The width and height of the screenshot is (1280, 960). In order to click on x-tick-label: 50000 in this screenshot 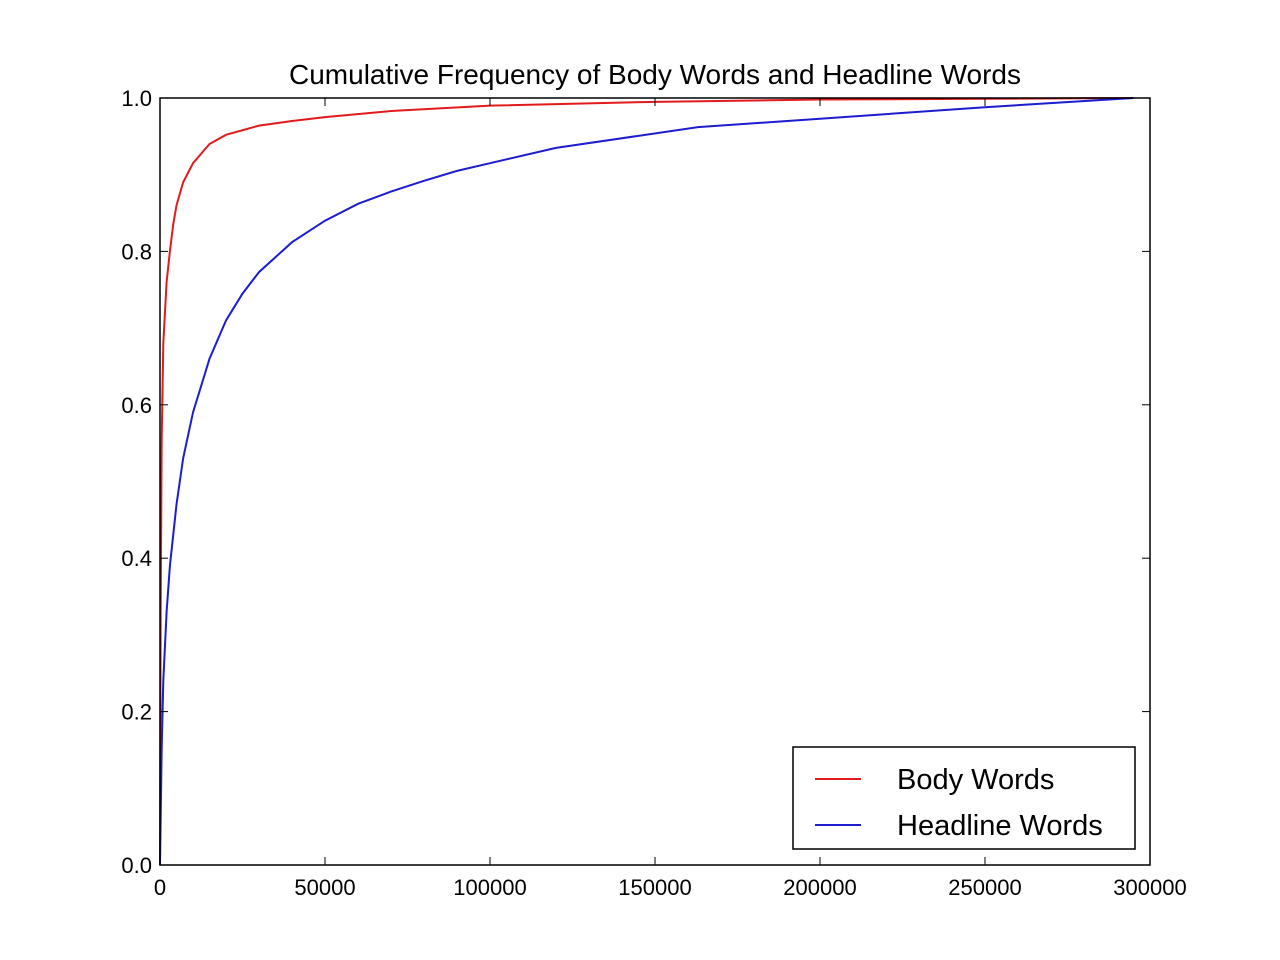, I will do `click(324, 887)`.